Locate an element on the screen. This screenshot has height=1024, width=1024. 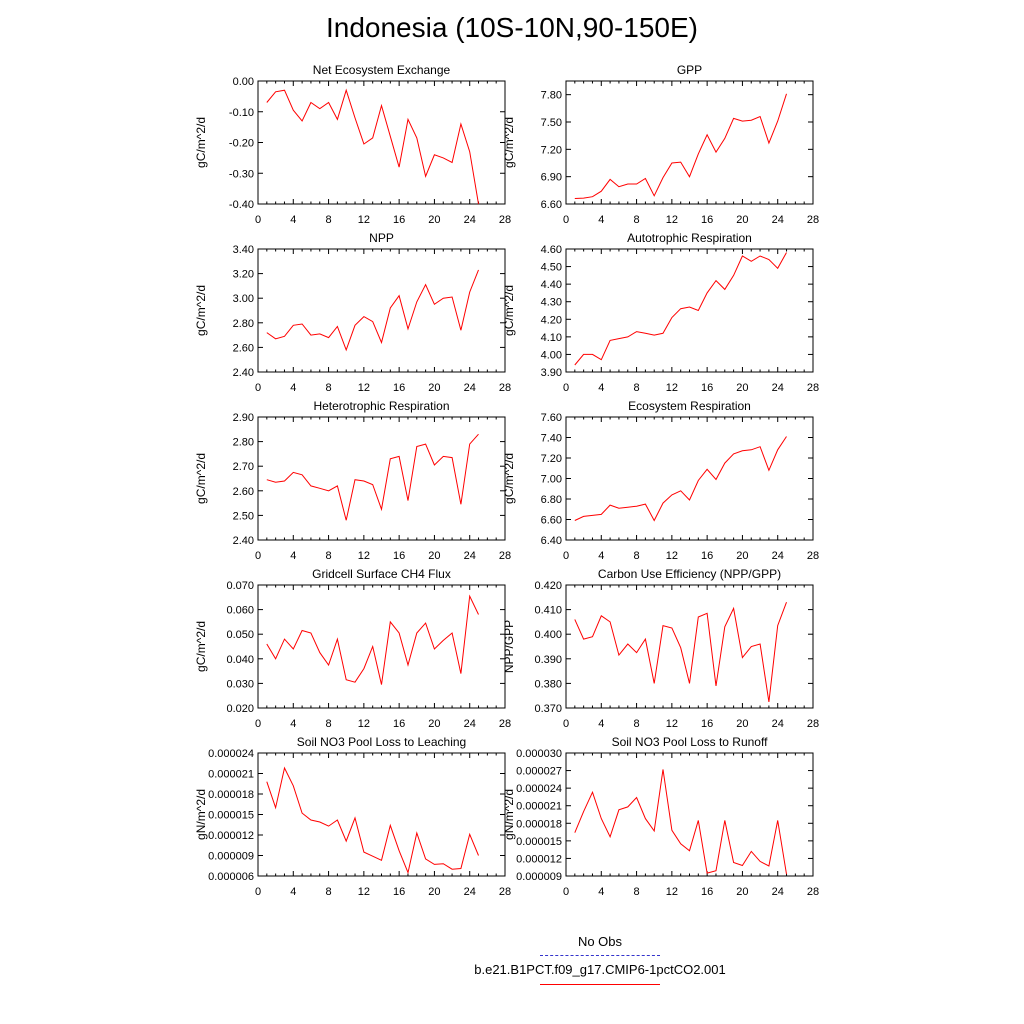
y-tick-label: 4.50 is located at coordinates (551, 268).